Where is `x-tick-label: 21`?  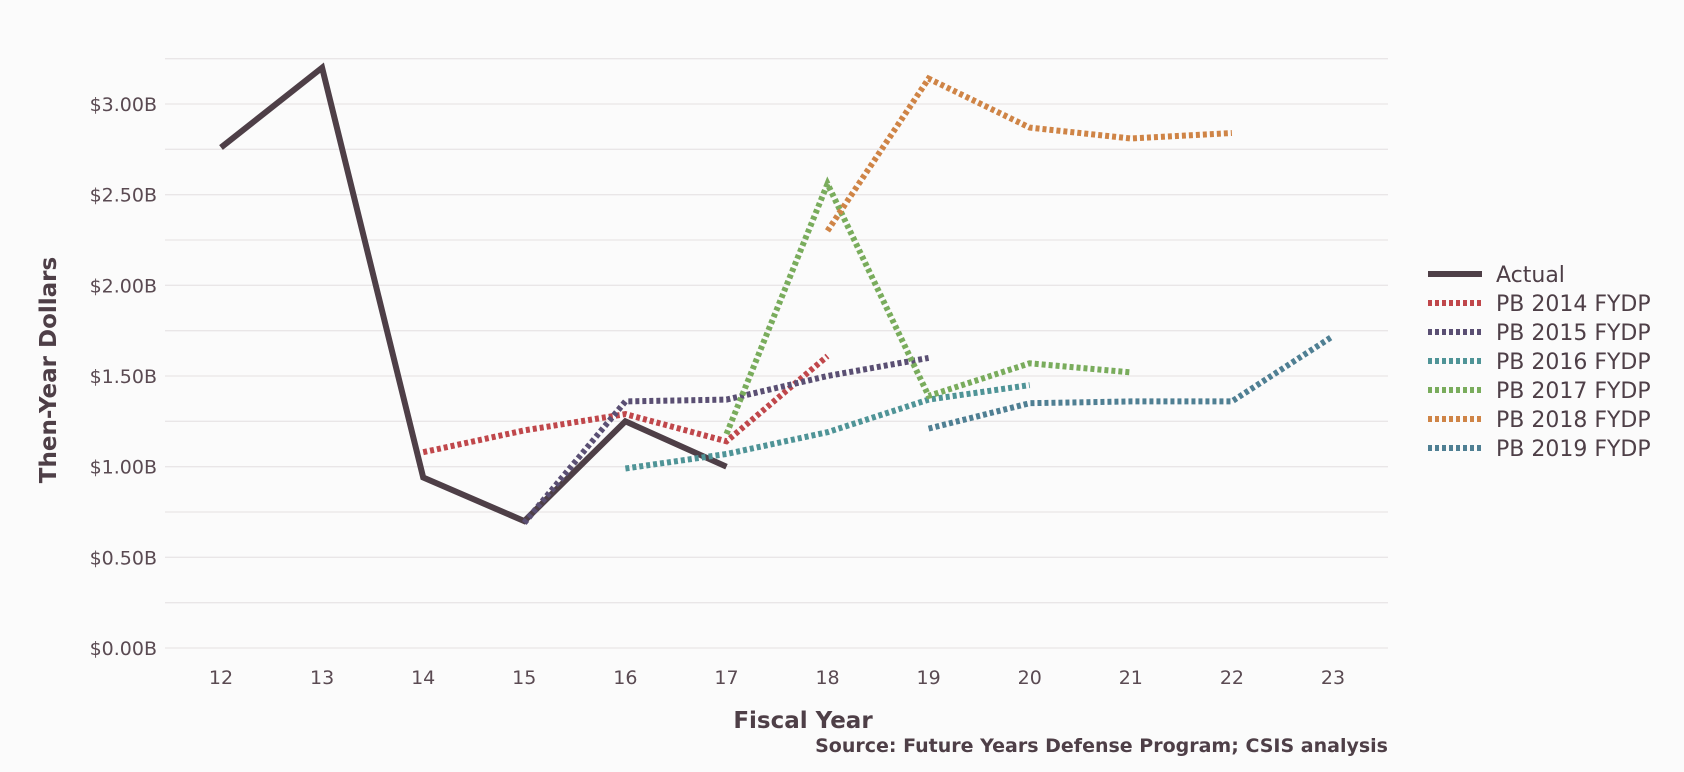
x-tick-label: 21 is located at coordinates (1131, 678).